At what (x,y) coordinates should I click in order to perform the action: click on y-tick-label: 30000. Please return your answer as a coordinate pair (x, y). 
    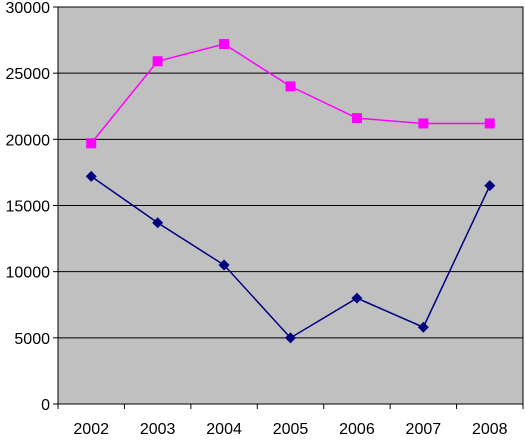
    Looking at the image, I should click on (28, 8).